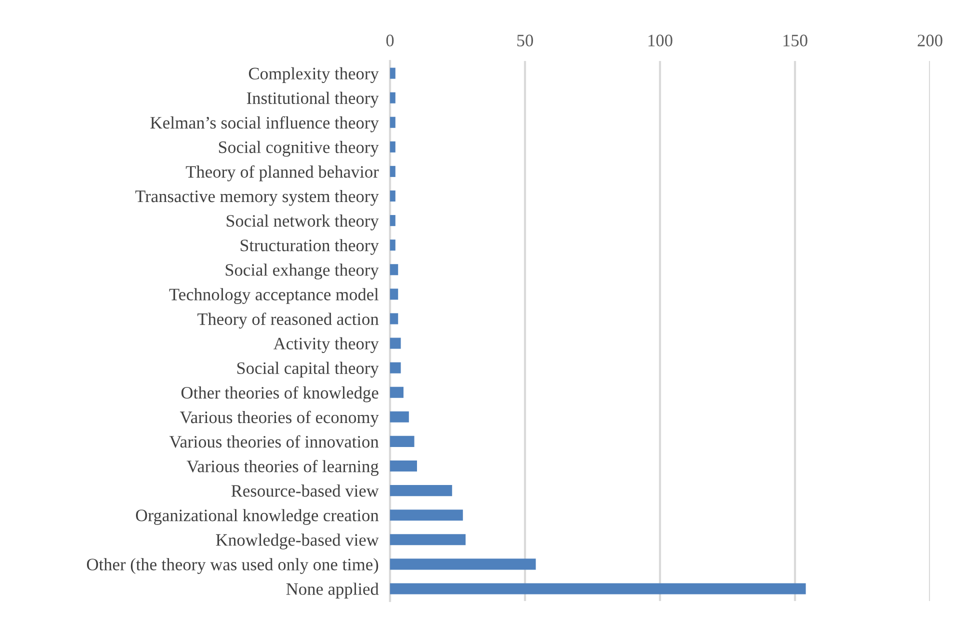  What do you see at coordinates (332, 590) in the screenshot?
I see `y-tick-label: None applied` at bounding box center [332, 590].